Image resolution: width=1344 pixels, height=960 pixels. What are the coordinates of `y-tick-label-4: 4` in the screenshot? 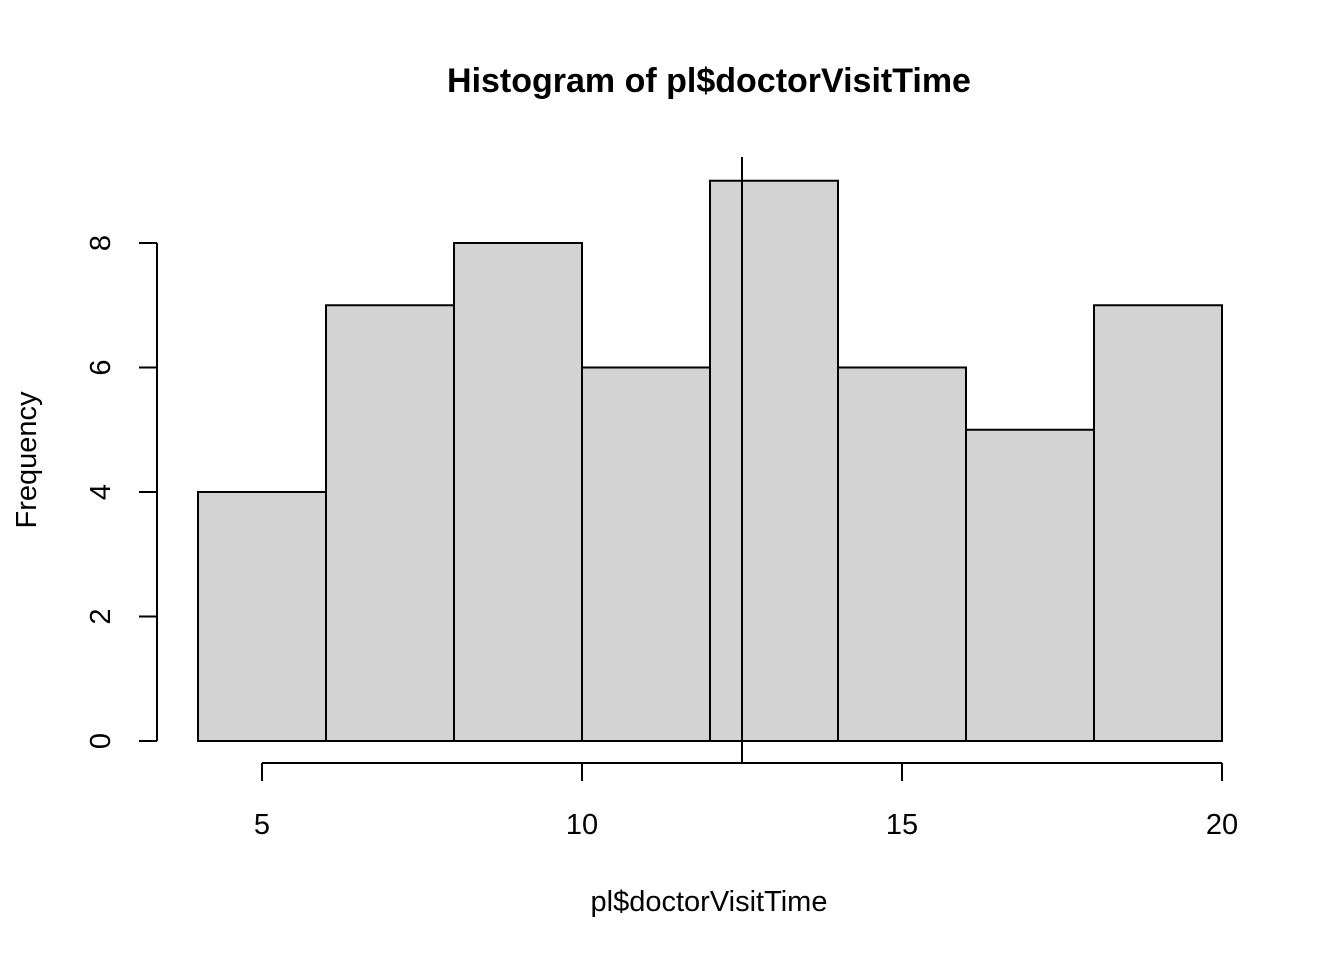 It's located at (101, 492).